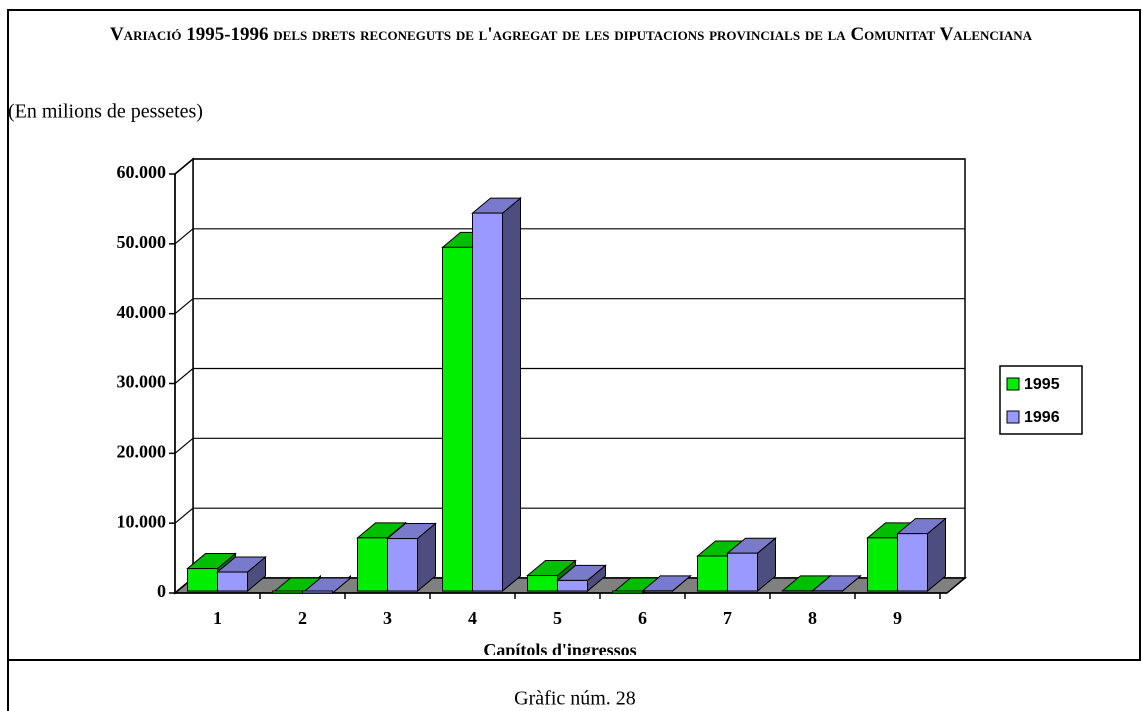  Describe the element at coordinates (1042, 384) in the screenshot. I see `legend-label: 1995` at that location.